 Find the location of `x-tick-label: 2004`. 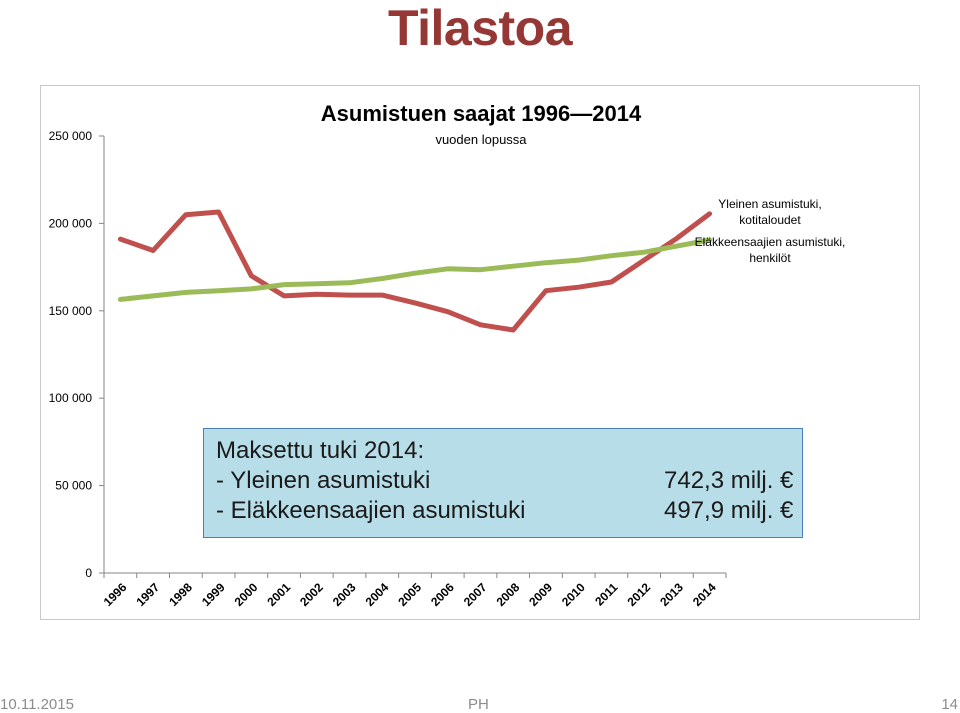

x-tick-label: 2004 is located at coordinates (377, 594).